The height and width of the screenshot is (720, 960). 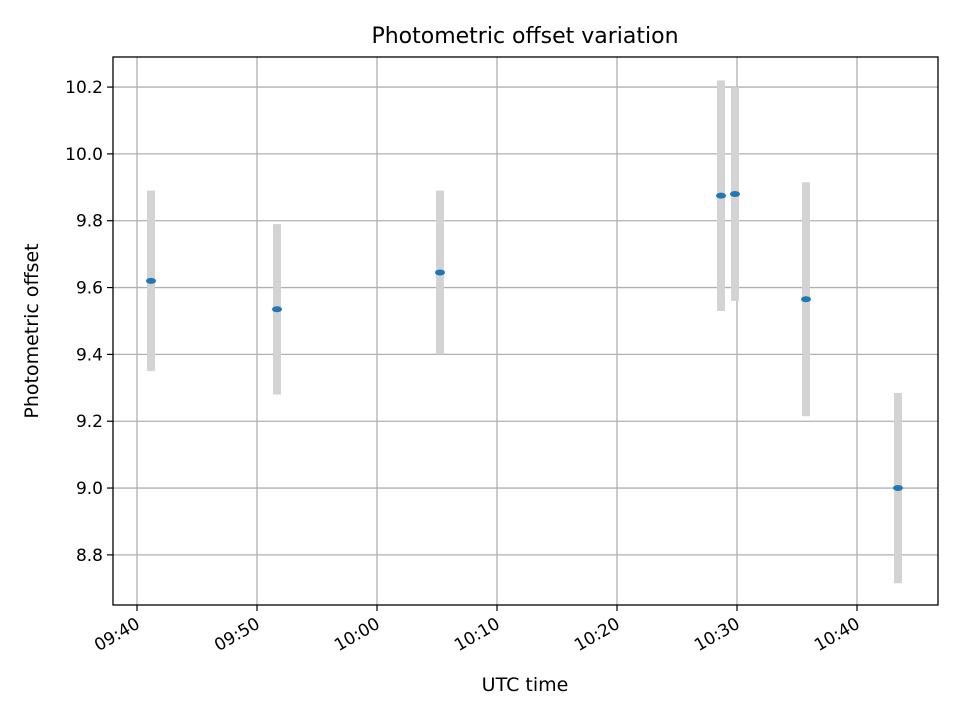 I want to click on y-tick-label: 9.6, so click(x=89, y=289).